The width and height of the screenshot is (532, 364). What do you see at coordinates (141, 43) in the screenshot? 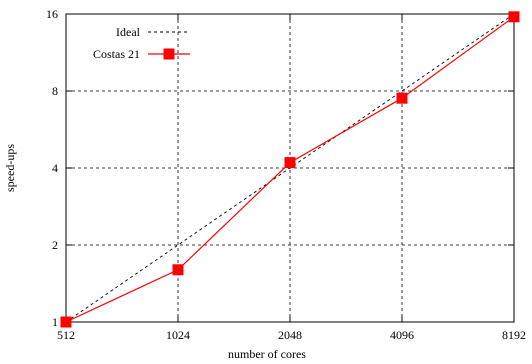
I see `legend: Ideal Costas 21` at bounding box center [141, 43].